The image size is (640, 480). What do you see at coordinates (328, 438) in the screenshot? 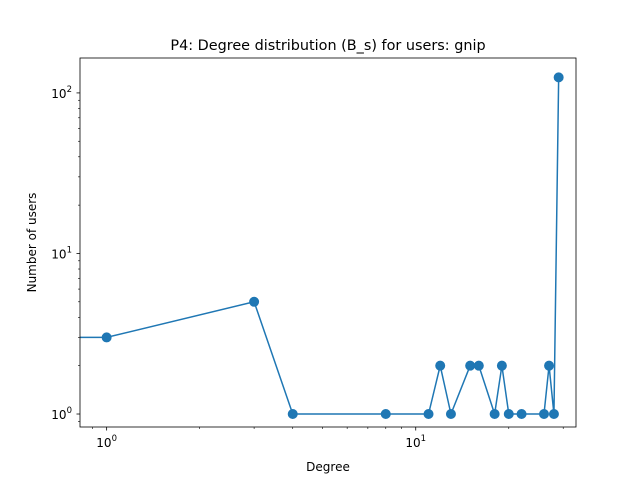
I see `x-axis-ticks: 10⁰ 10¹` at bounding box center [328, 438].